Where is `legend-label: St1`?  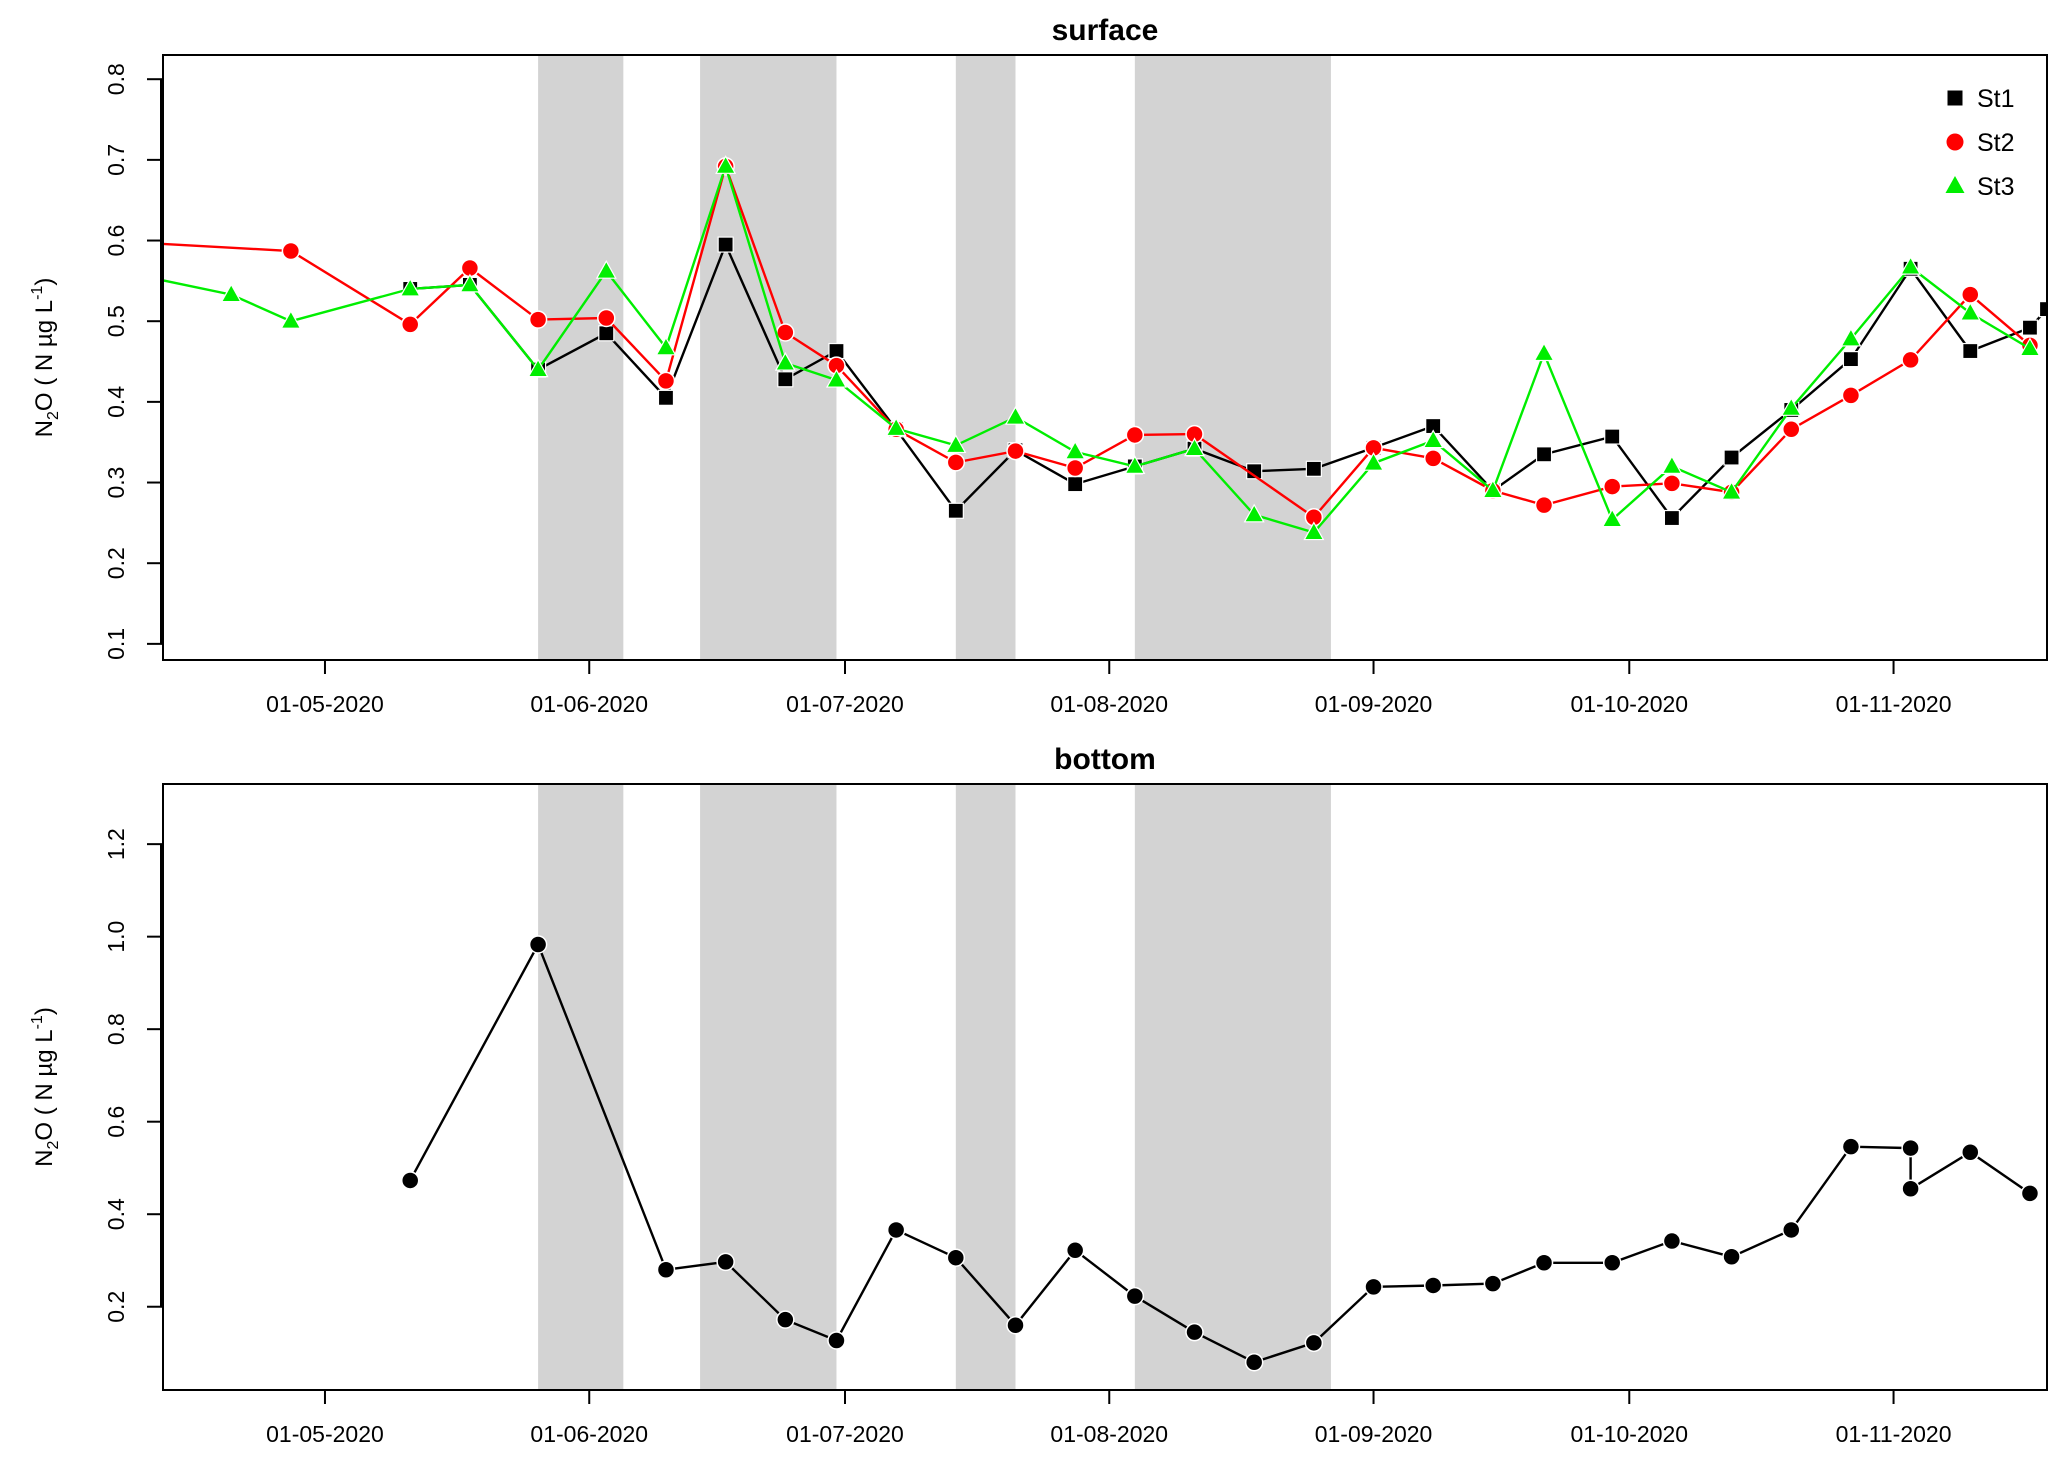
legend-label: St1 is located at coordinates (1996, 99).